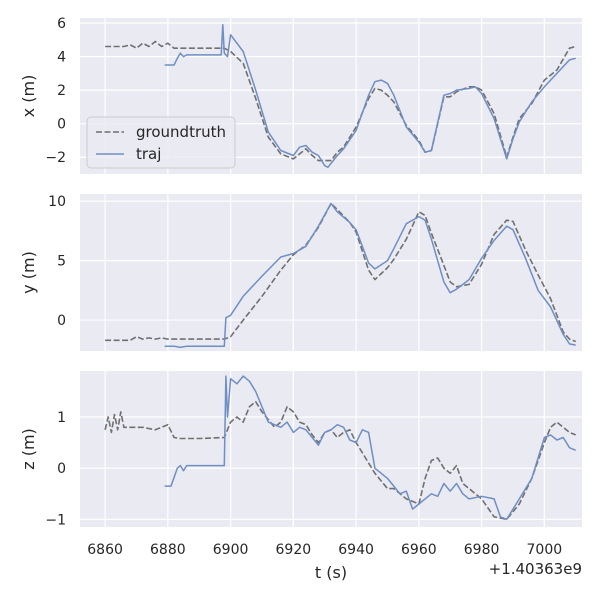 Image resolution: width=600 pixels, height=600 pixels. Describe the element at coordinates (294, 550) in the screenshot. I see `x-tick-label: 6920` at that location.